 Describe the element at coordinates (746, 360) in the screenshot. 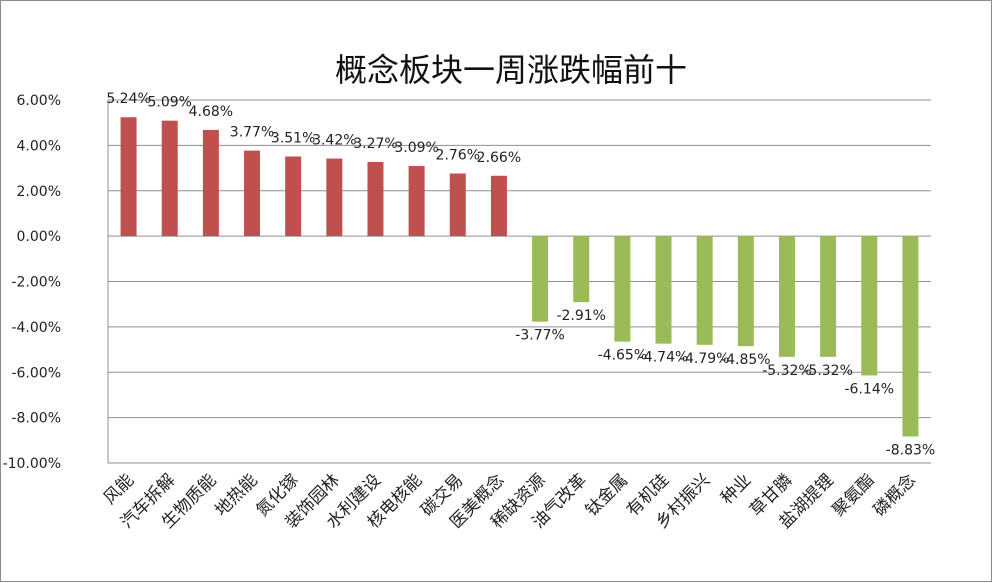

I see `data-label: -4.85%` at that location.